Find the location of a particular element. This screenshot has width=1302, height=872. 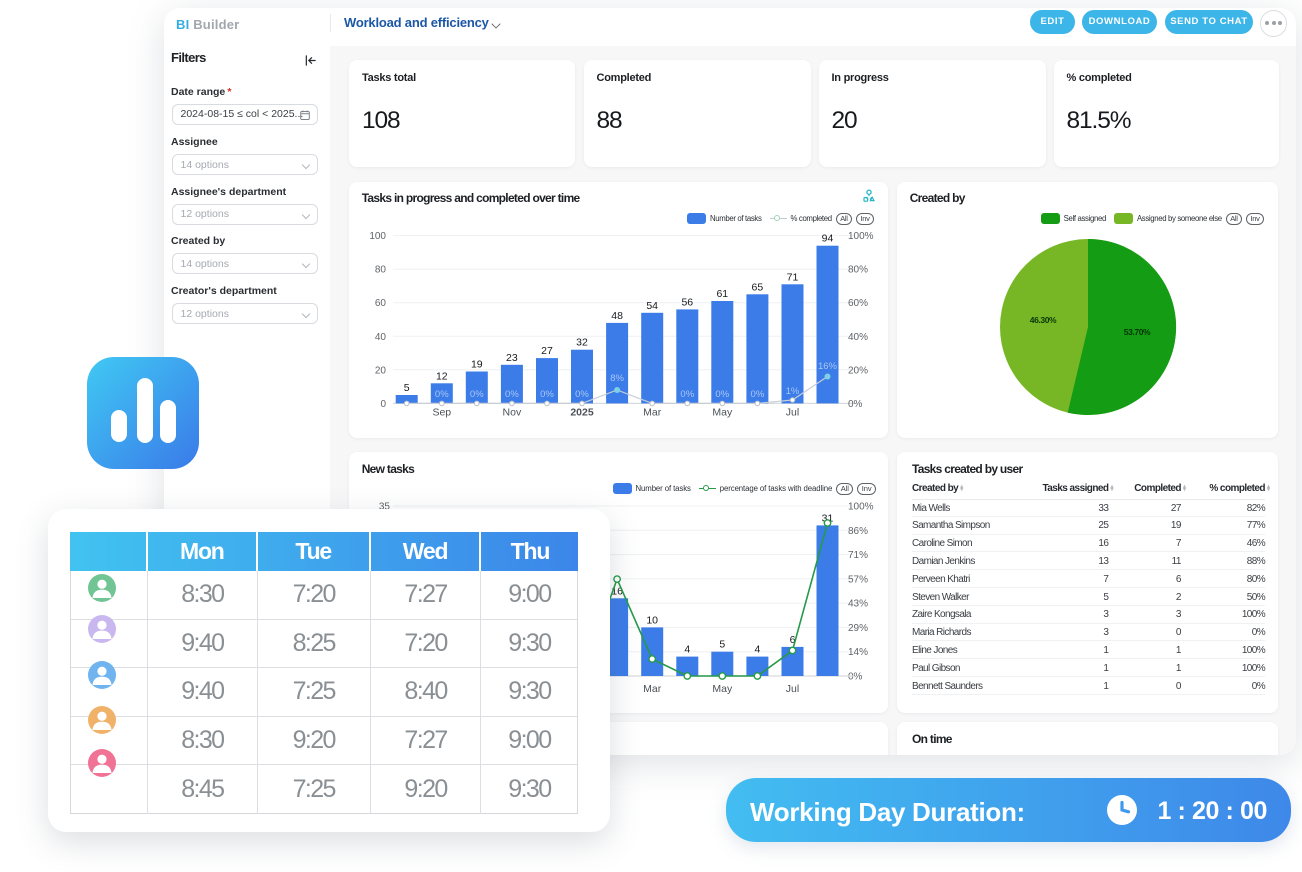

svg-text: 86% is located at coordinates (858, 531).